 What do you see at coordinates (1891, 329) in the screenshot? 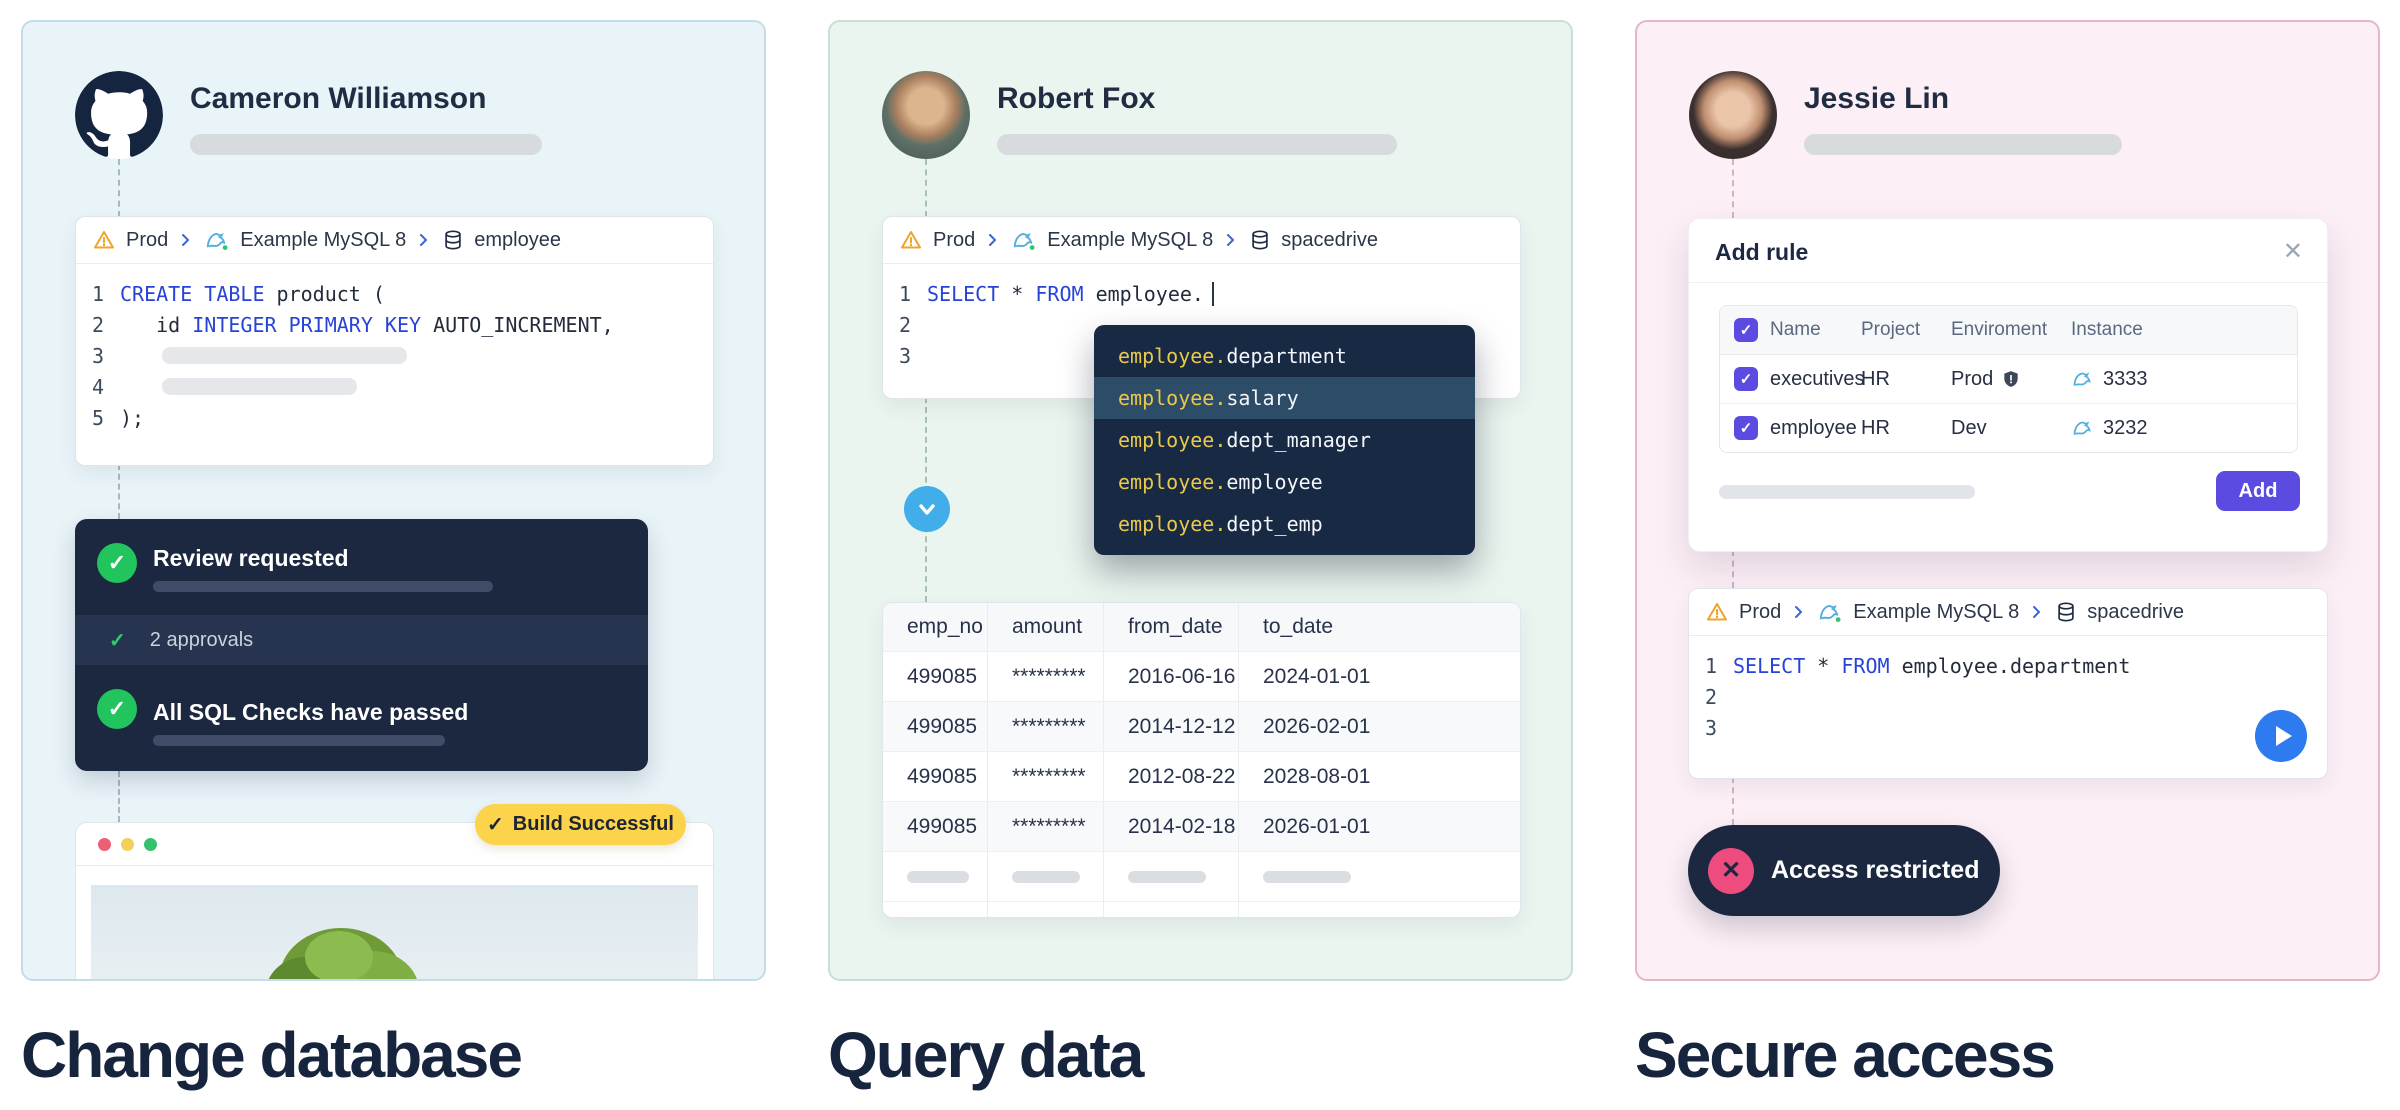
I see `column-header: Project` at bounding box center [1891, 329].